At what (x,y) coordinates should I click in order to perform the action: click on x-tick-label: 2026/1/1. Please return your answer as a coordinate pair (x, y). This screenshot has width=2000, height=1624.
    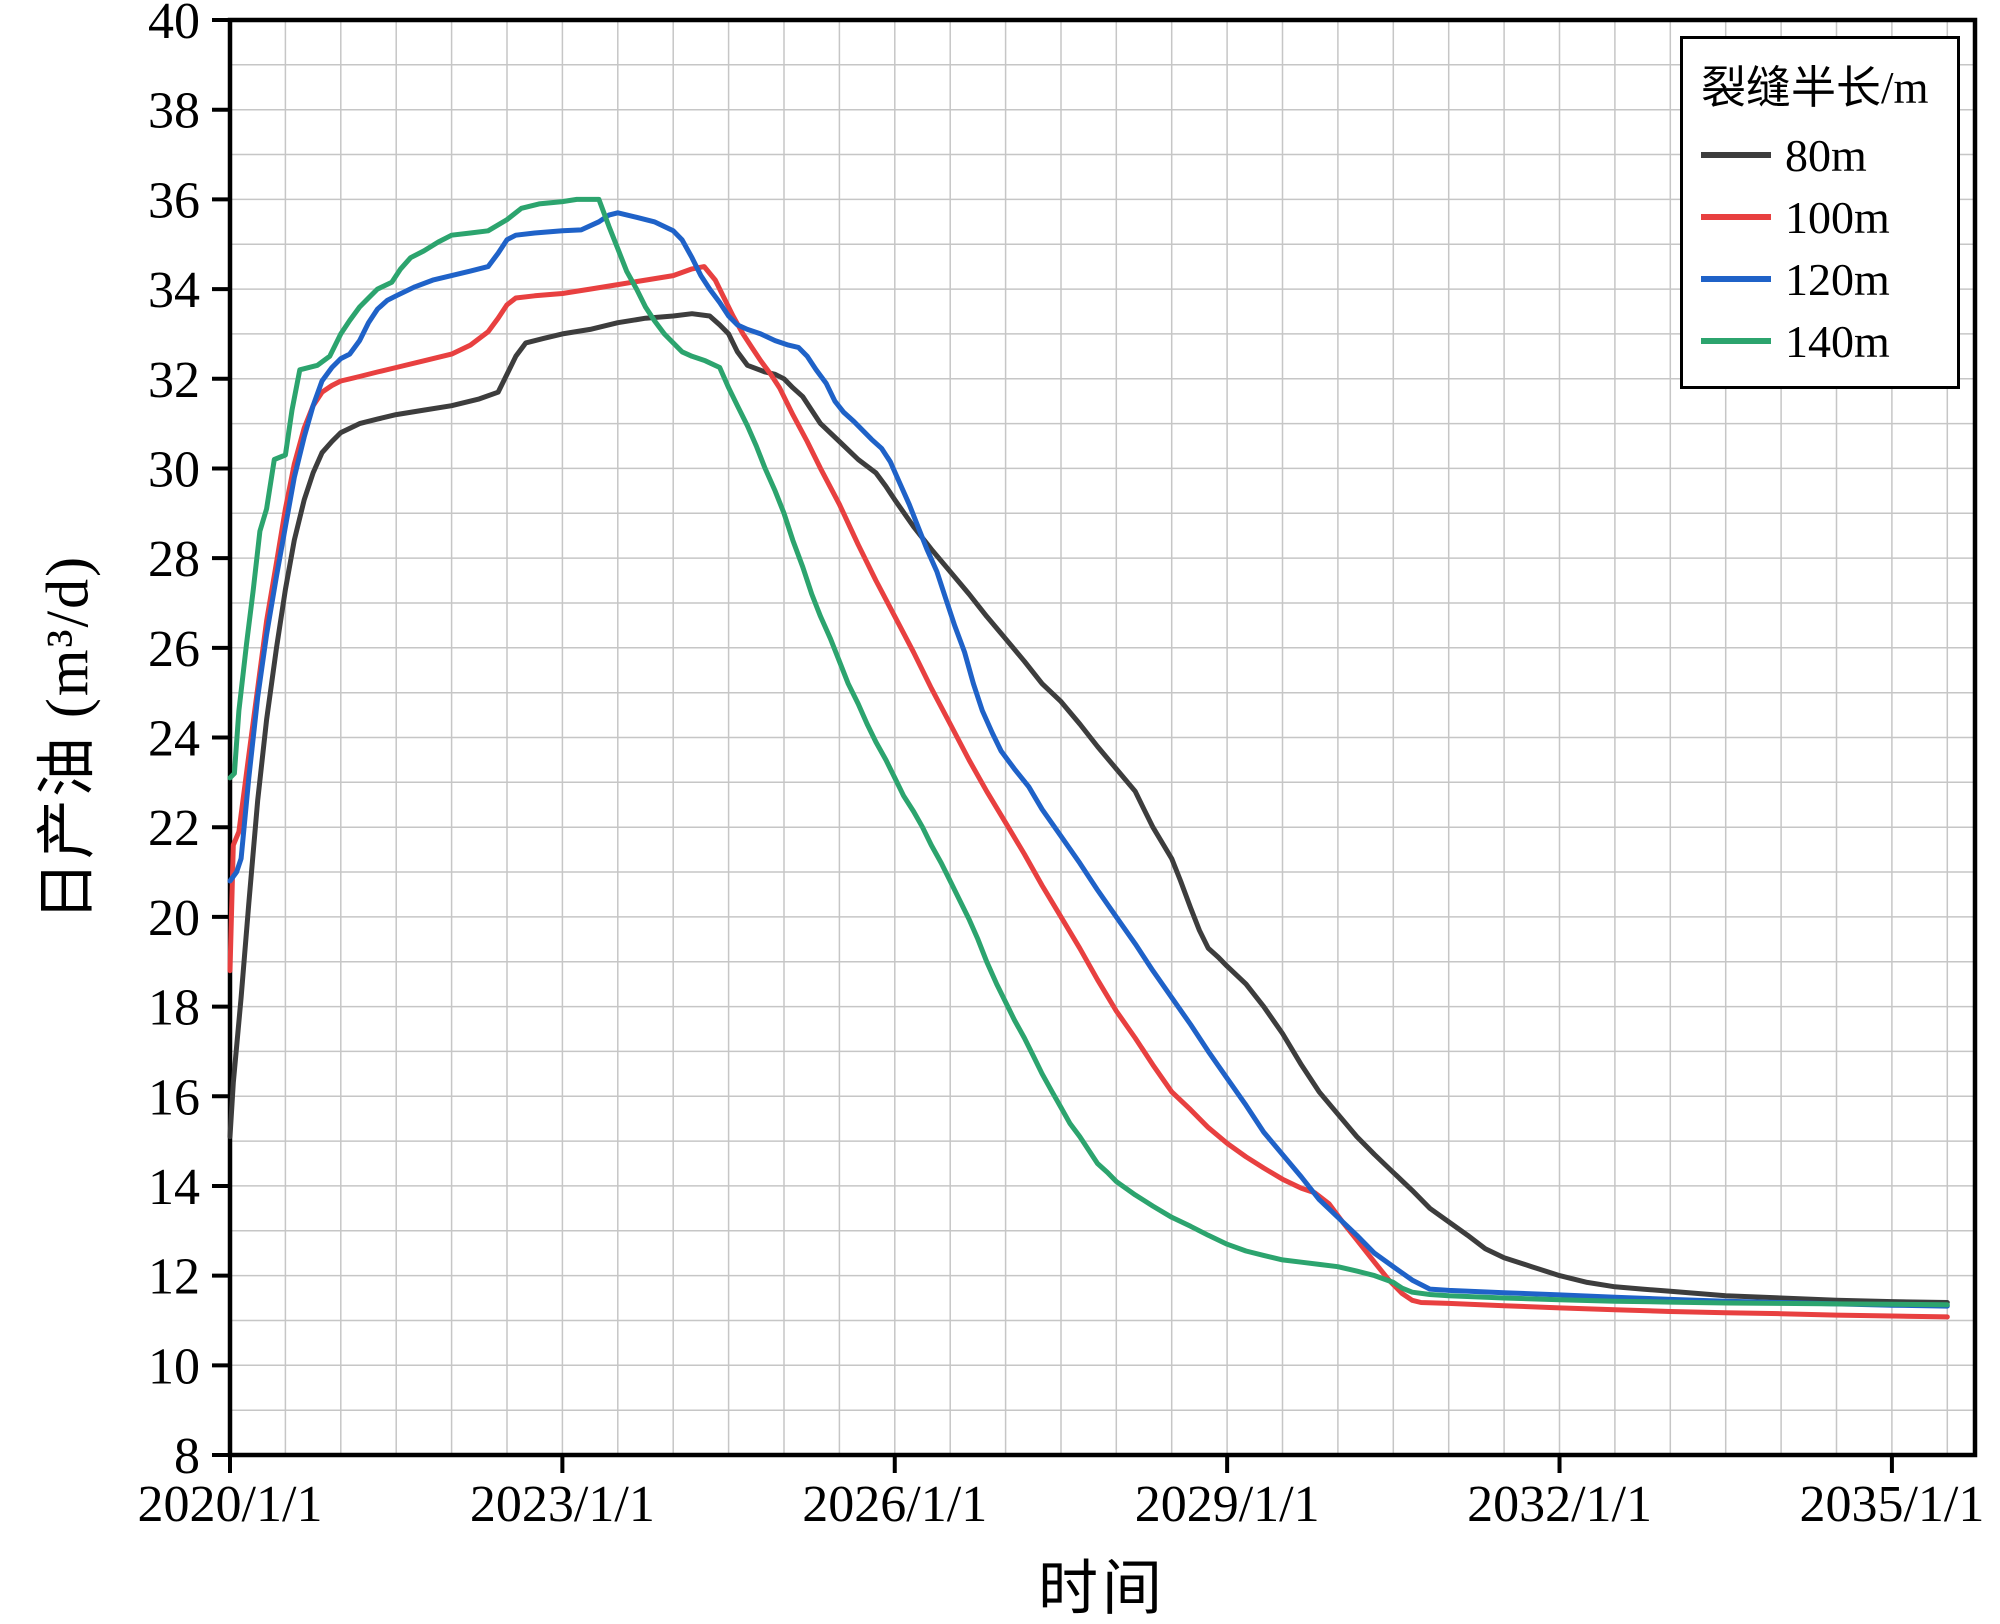
    Looking at the image, I should click on (894, 1504).